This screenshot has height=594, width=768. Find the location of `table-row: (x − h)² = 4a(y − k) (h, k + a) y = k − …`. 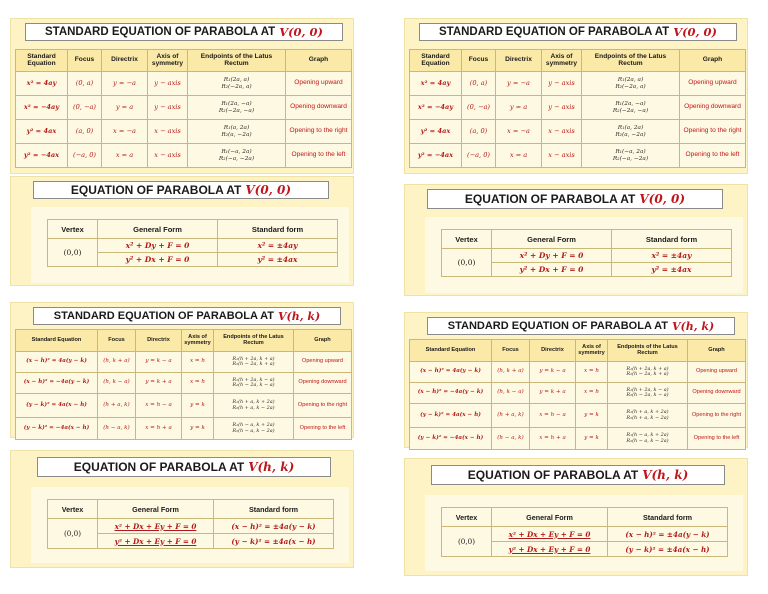

table-row: (x − h)² = 4a(y − k) (h, k + a) y = k − … is located at coordinates (577, 372).